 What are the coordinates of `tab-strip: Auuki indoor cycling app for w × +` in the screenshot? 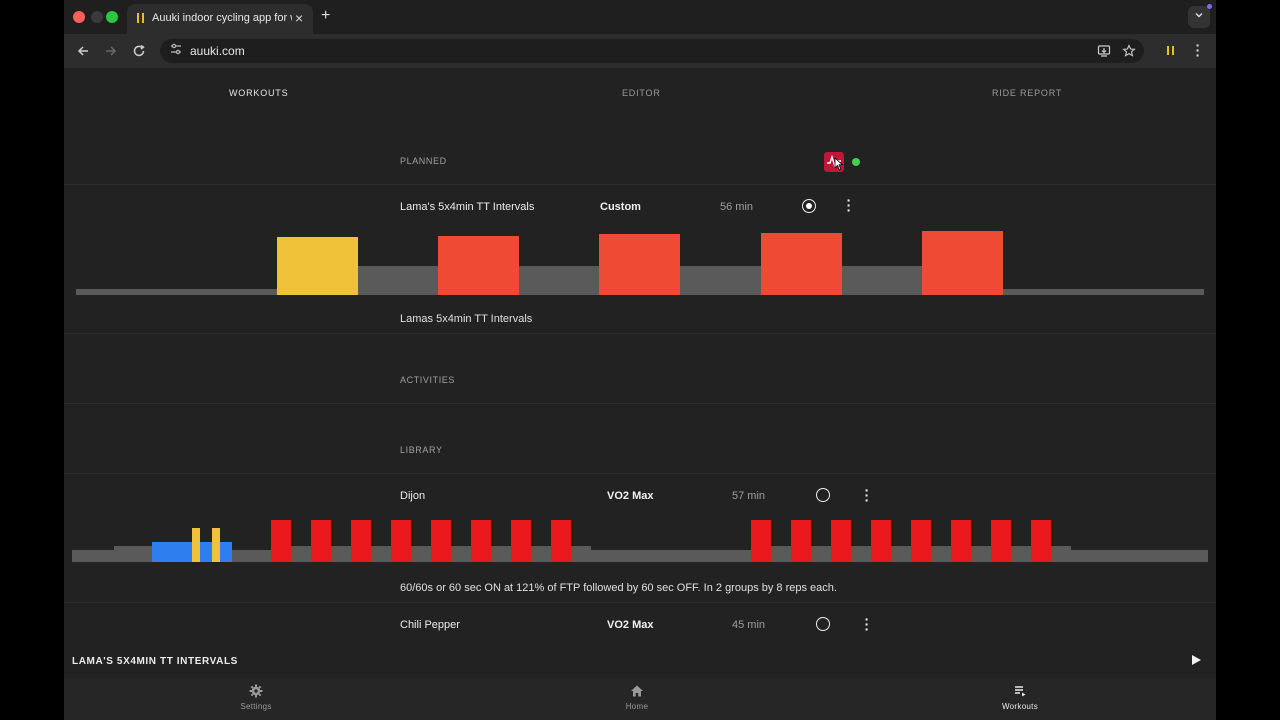 It's located at (640, 17).